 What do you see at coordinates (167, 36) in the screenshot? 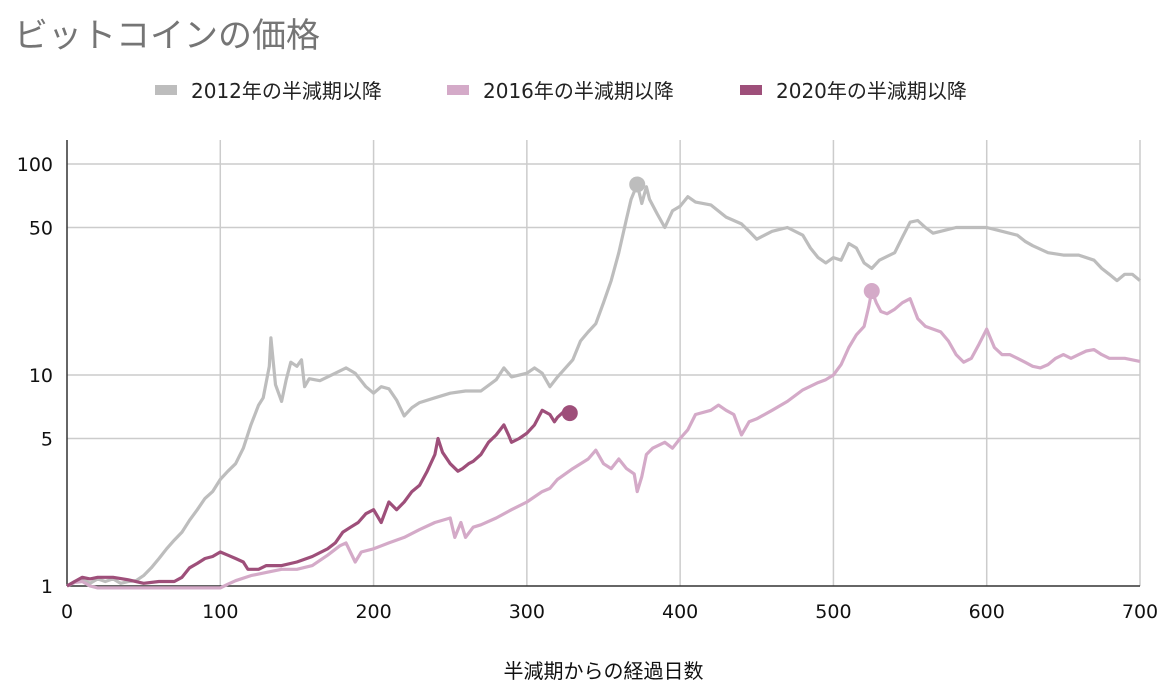
I see `chart-title: ビットコインの価格` at bounding box center [167, 36].